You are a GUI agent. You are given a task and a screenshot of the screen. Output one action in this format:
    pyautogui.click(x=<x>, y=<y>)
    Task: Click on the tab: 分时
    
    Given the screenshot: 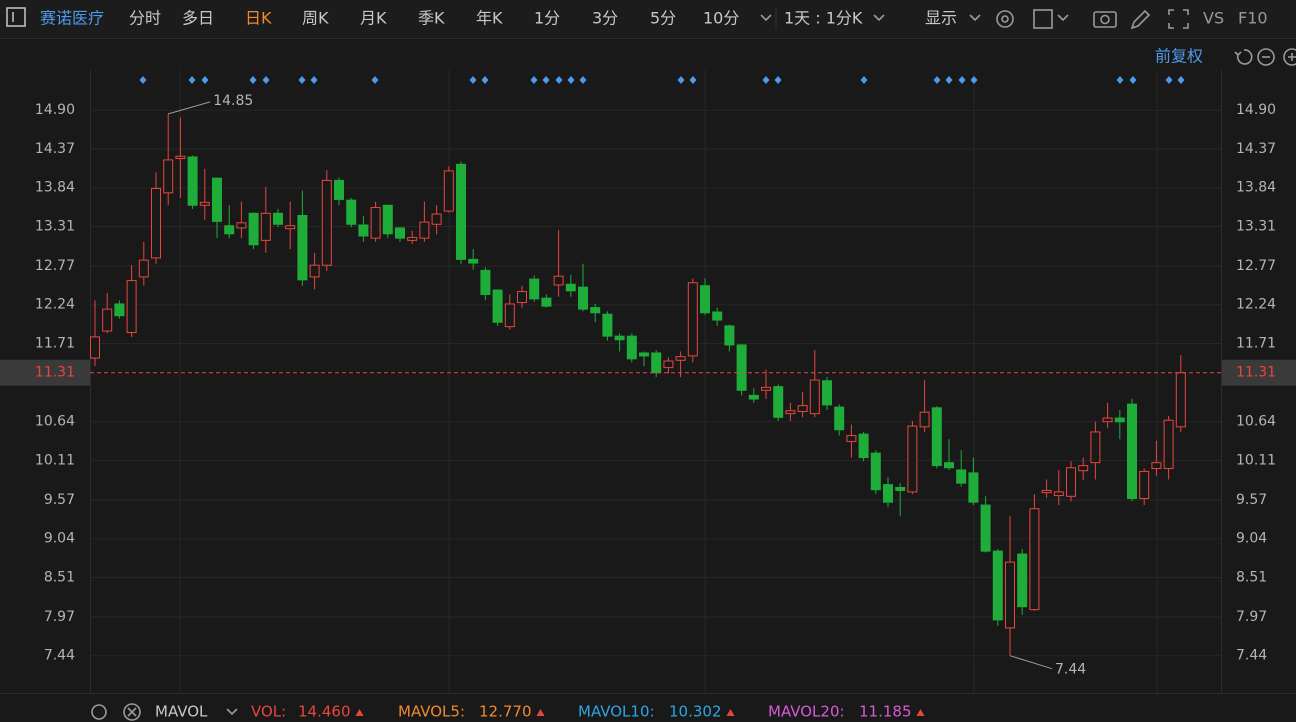 What is the action you would take?
    pyautogui.click(x=145, y=18)
    